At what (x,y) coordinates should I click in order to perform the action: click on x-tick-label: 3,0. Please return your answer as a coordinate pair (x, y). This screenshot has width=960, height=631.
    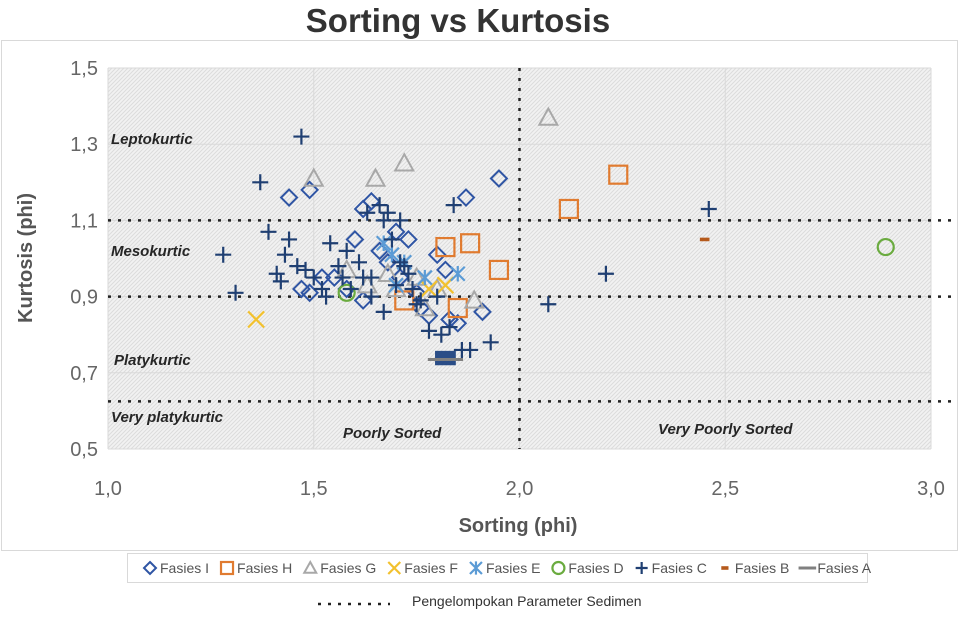
    Looking at the image, I should click on (931, 489).